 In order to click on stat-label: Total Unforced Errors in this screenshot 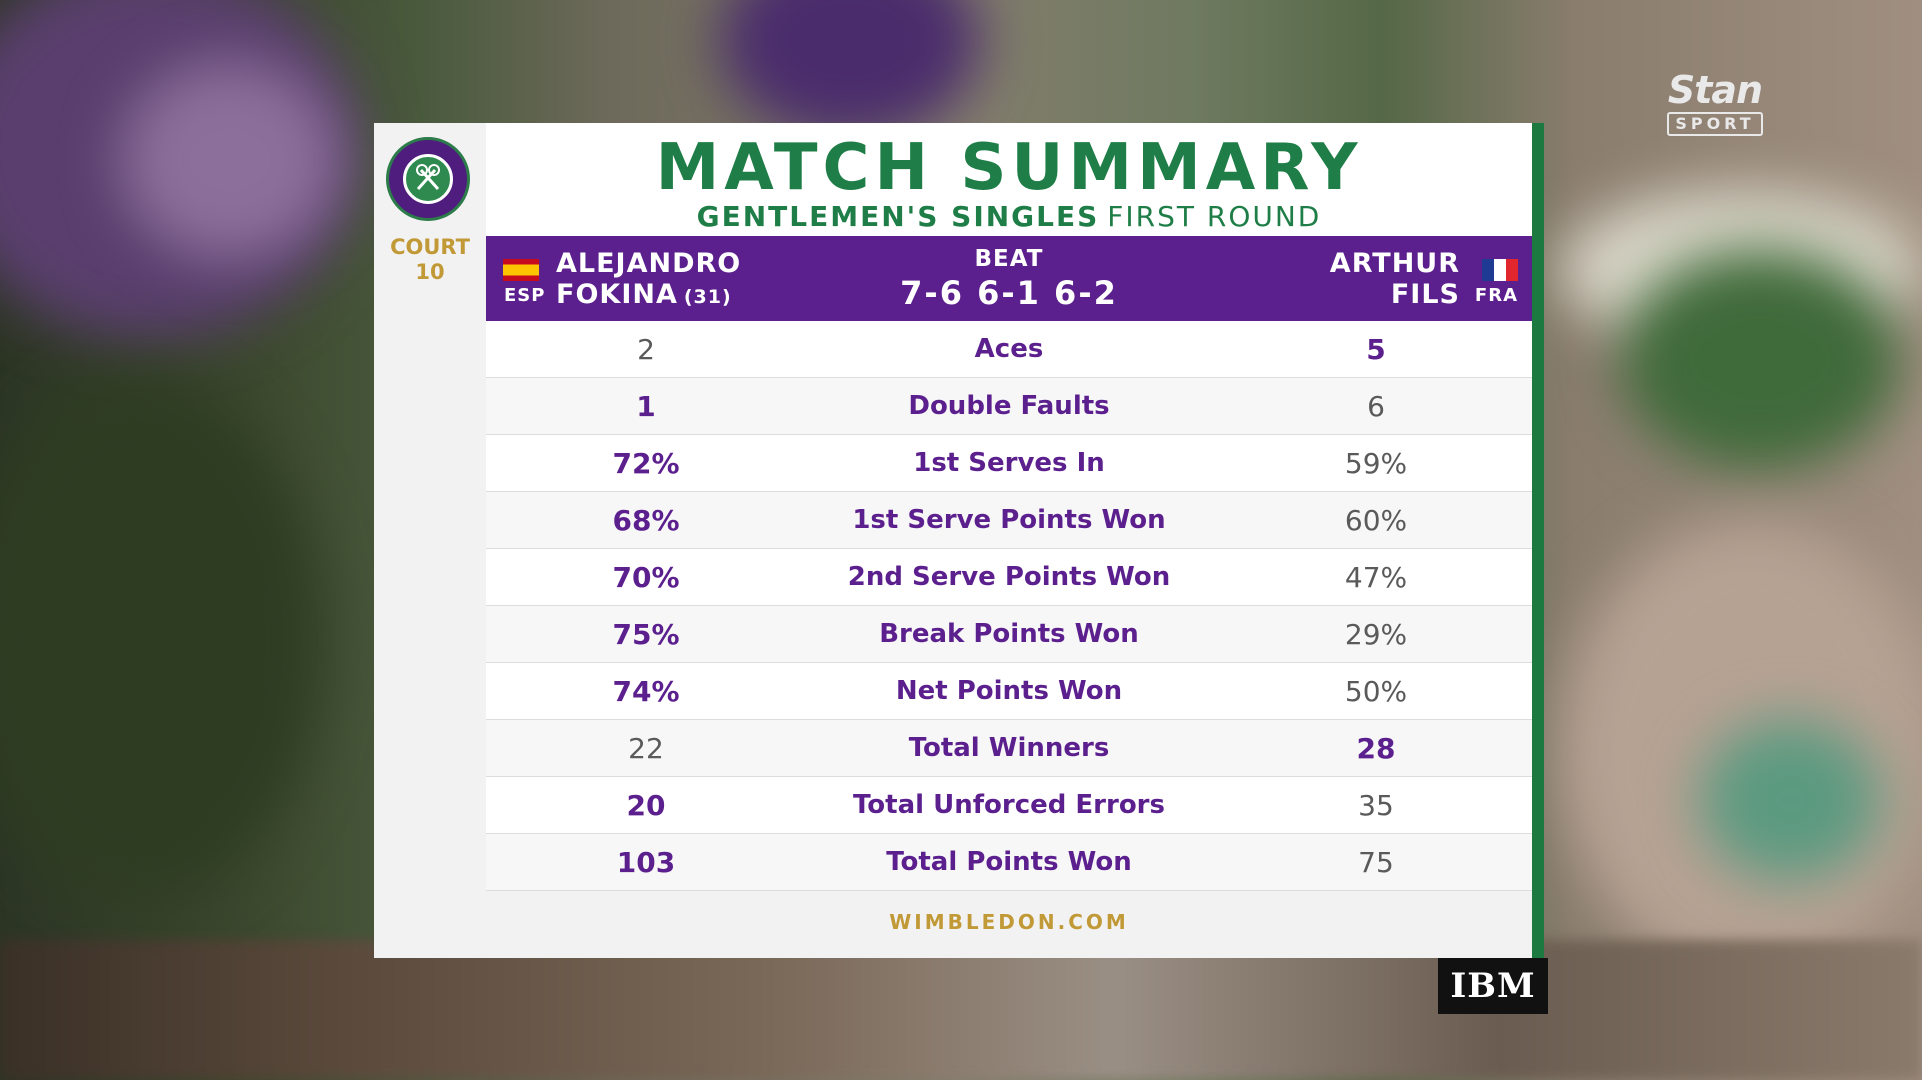, I will do `click(1009, 805)`.